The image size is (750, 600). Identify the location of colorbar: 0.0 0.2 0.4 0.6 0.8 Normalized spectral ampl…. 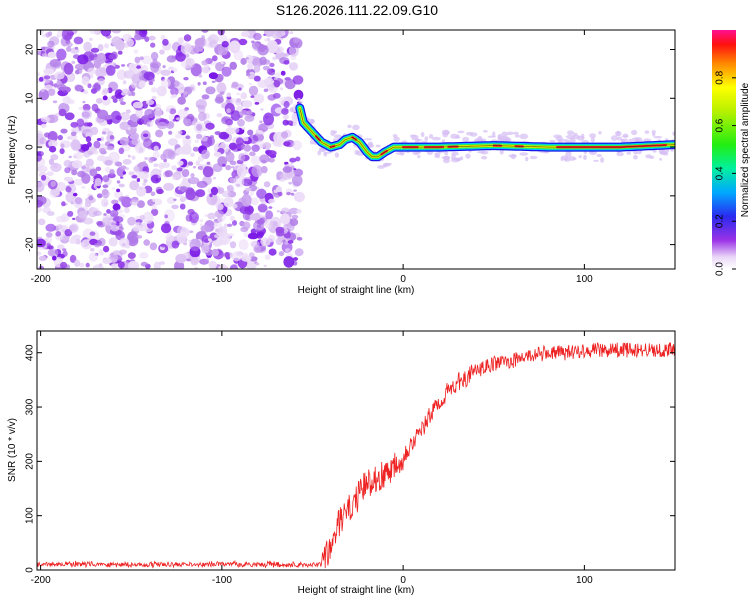
(731, 153).